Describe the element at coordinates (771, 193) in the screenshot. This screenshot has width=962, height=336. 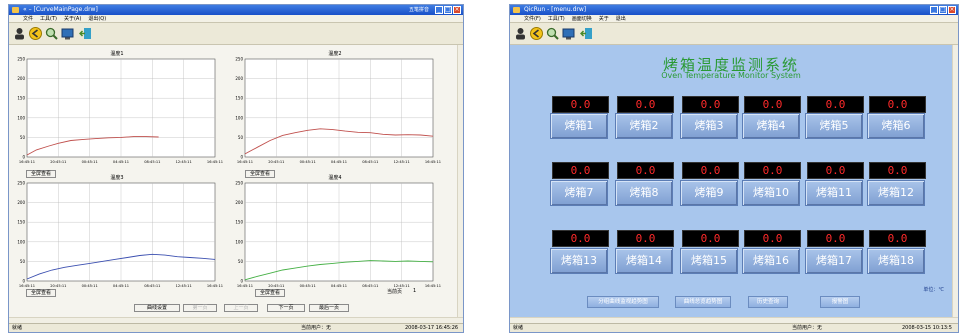
I see `oven-10-button: 烤箱10` at that location.